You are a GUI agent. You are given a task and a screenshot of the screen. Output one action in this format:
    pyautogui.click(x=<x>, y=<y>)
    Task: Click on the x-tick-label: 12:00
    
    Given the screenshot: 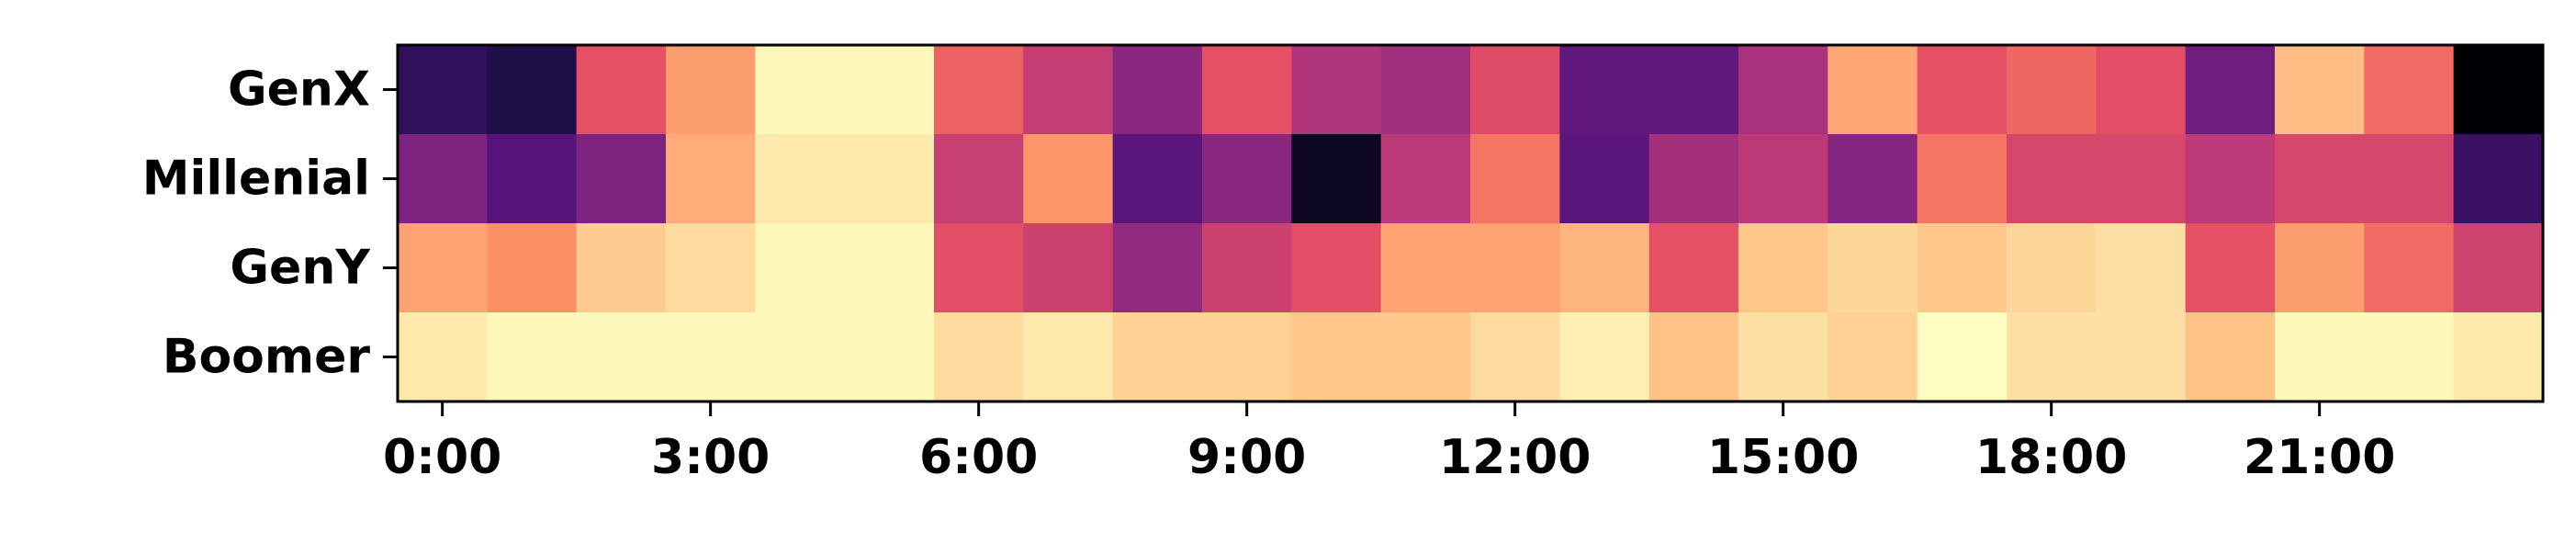 What is the action you would take?
    pyautogui.click(x=1515, y=457)
    